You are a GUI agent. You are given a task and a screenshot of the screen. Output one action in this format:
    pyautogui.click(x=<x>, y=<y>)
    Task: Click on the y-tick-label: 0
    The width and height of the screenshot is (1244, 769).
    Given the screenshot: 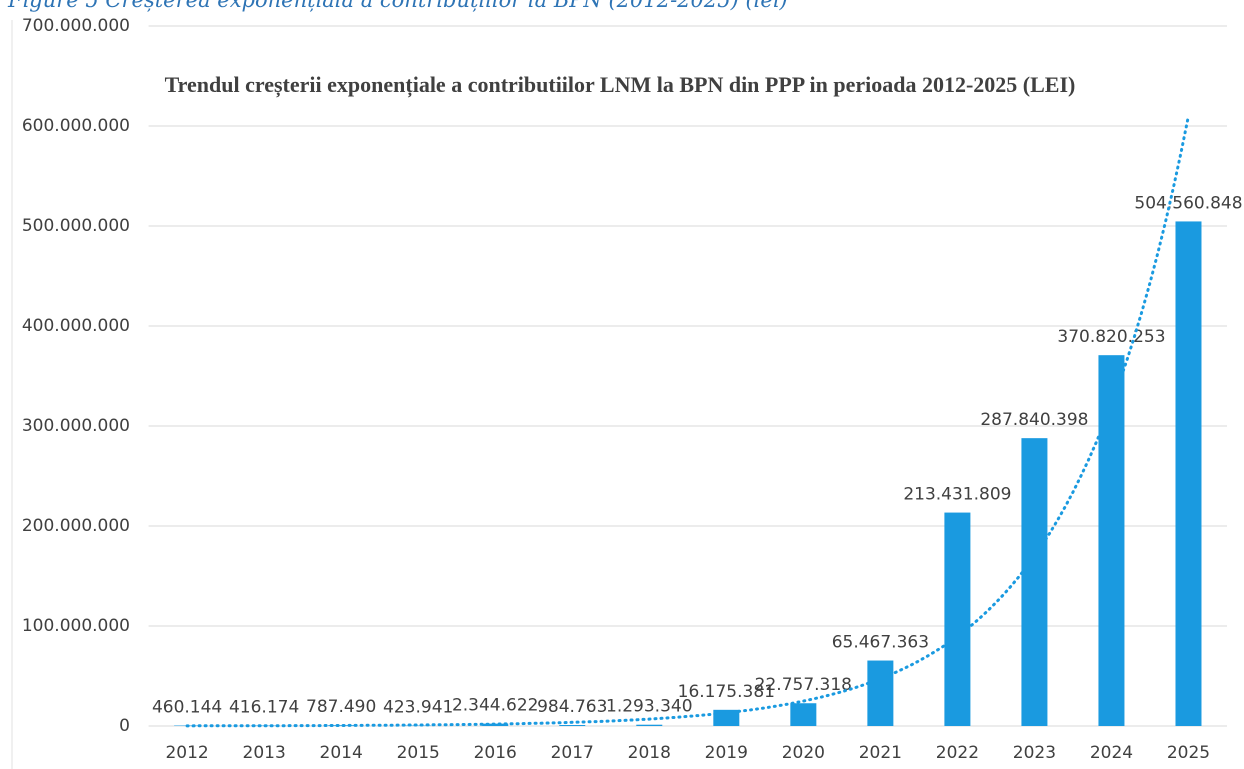 What is the action you would take?
    pyautogui.click(x=124, y=726)
    